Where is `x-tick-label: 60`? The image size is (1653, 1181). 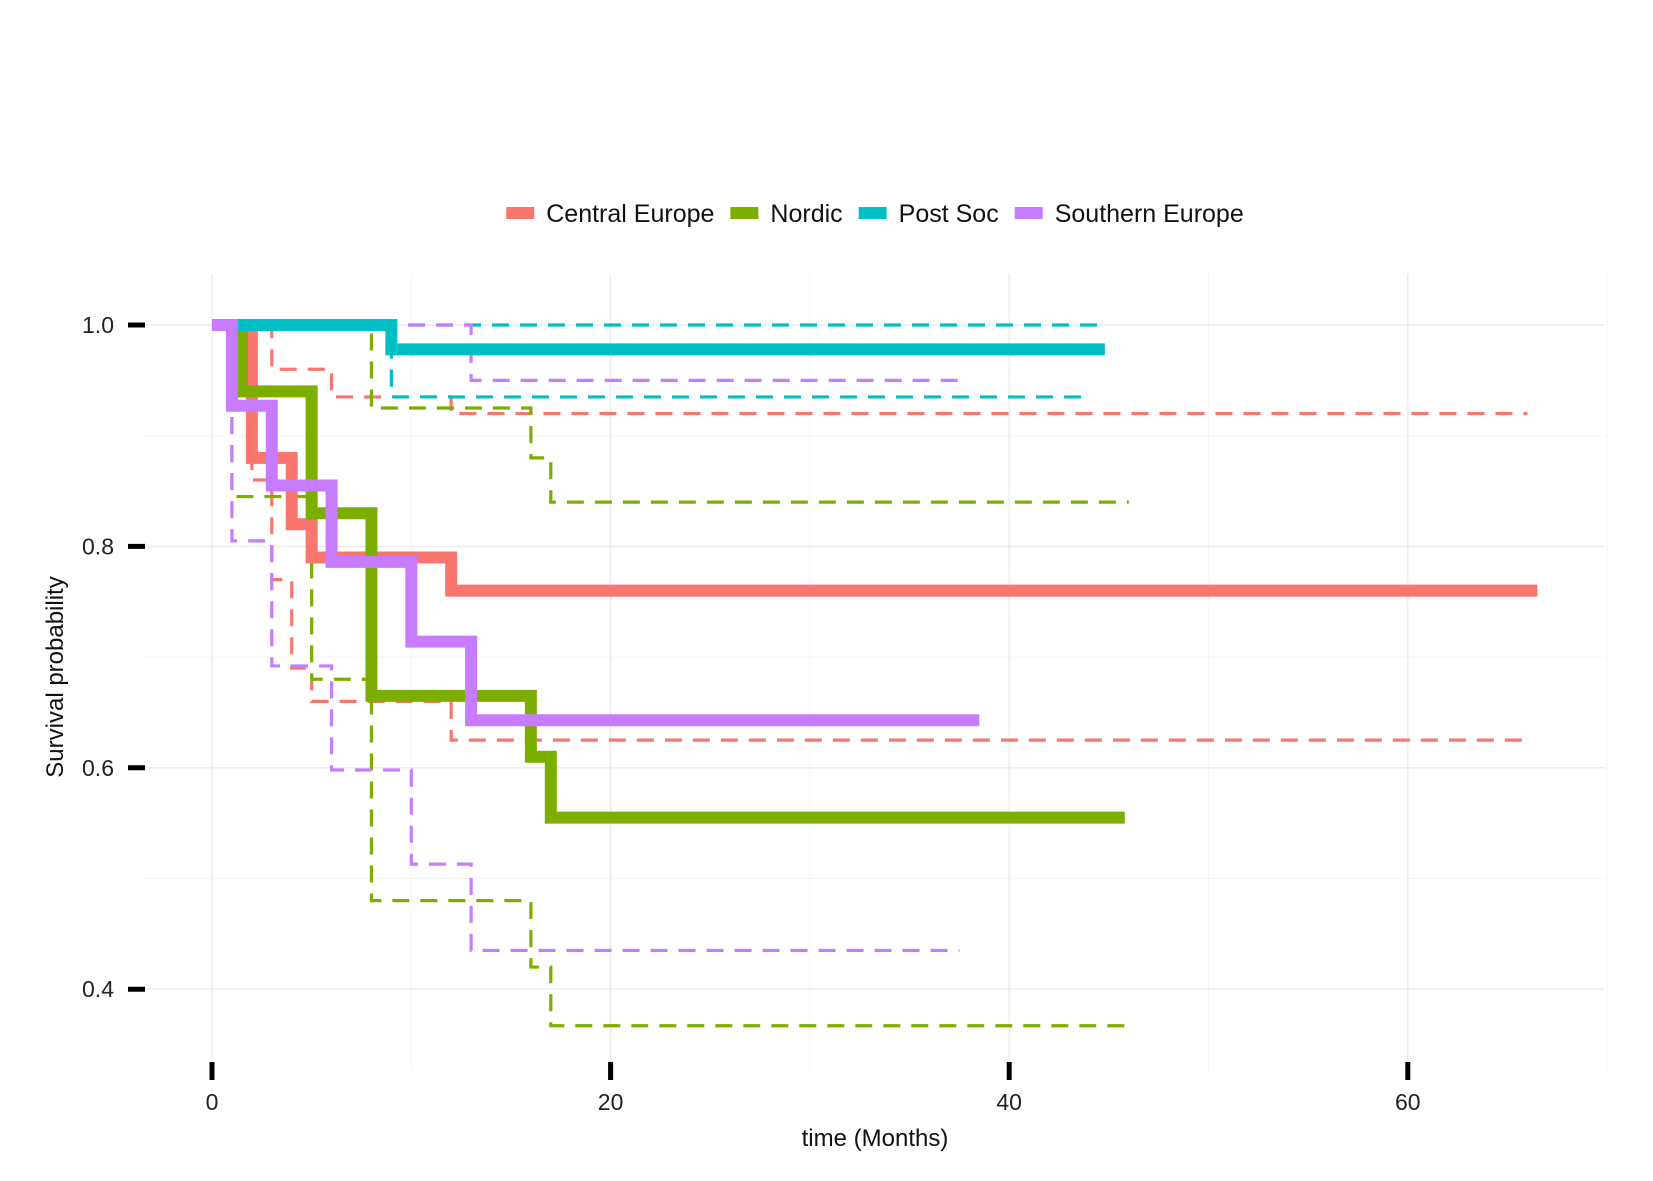 x-tick-label: 60 is located at coordinates (1408, 1102).